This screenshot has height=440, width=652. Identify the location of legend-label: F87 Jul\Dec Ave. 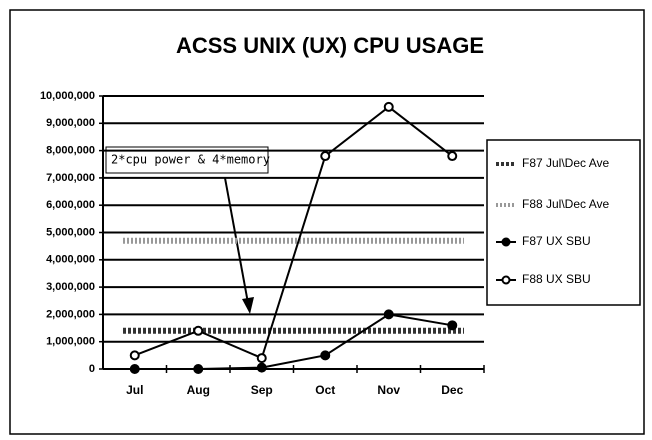
(565, 163).